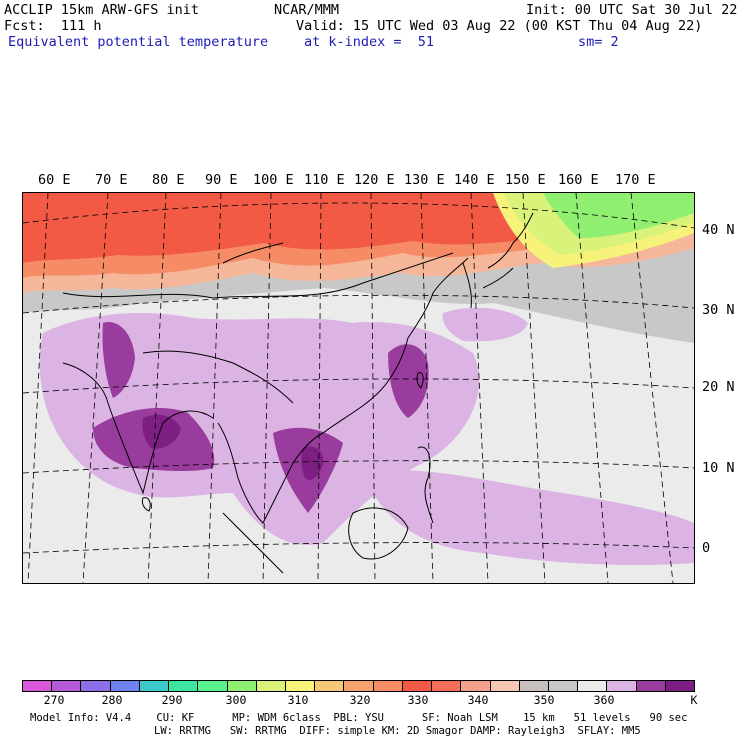 Image resolution: width=740 pixels, height=740 pixels. I want to click on lon-label: 100 E, so click(273, 180).